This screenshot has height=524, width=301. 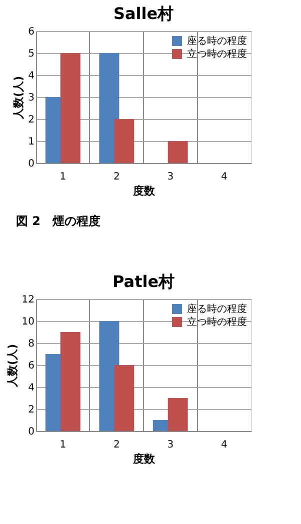 What do you see at coordinates (28, 300) in the screenshot?
I see `y-tick-label: 12` at bounding box center [28, 300].